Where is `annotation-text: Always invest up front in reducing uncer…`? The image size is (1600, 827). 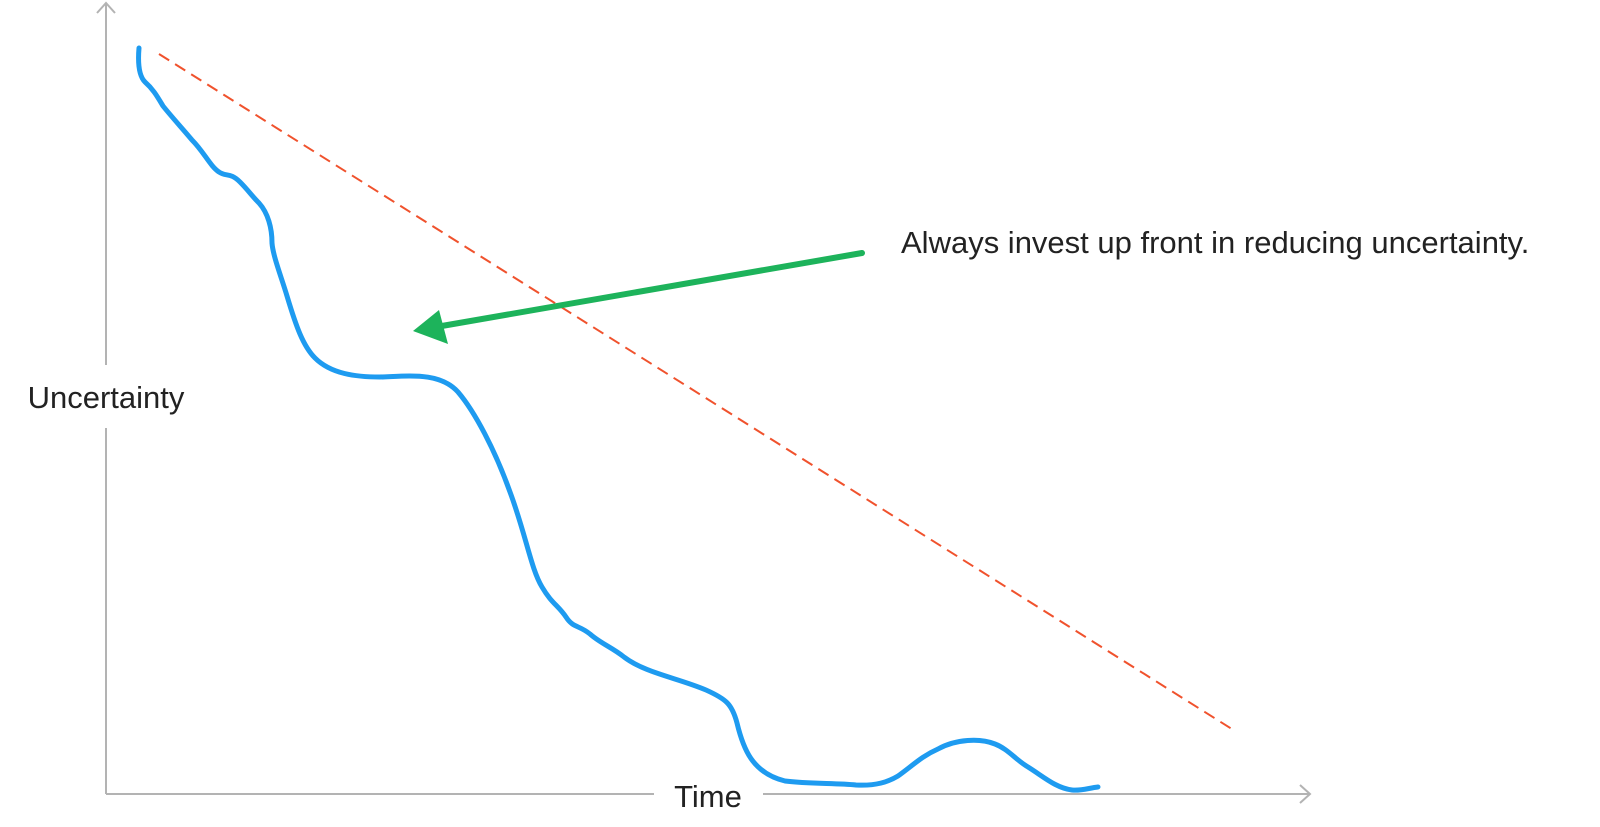
annotation-text: Always invest up front in reducing uncer… is located at coordinates (1215, 242).